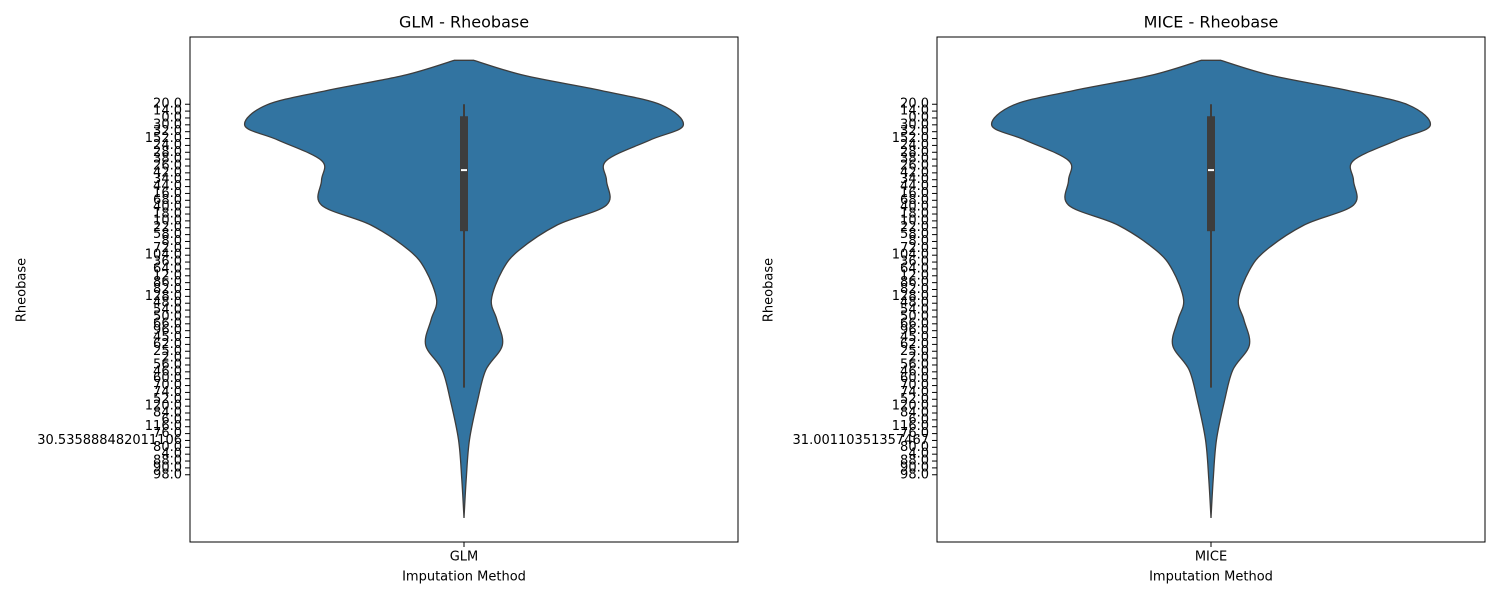  I want to click on y-tick-label: 54.0, so click(167, 310).